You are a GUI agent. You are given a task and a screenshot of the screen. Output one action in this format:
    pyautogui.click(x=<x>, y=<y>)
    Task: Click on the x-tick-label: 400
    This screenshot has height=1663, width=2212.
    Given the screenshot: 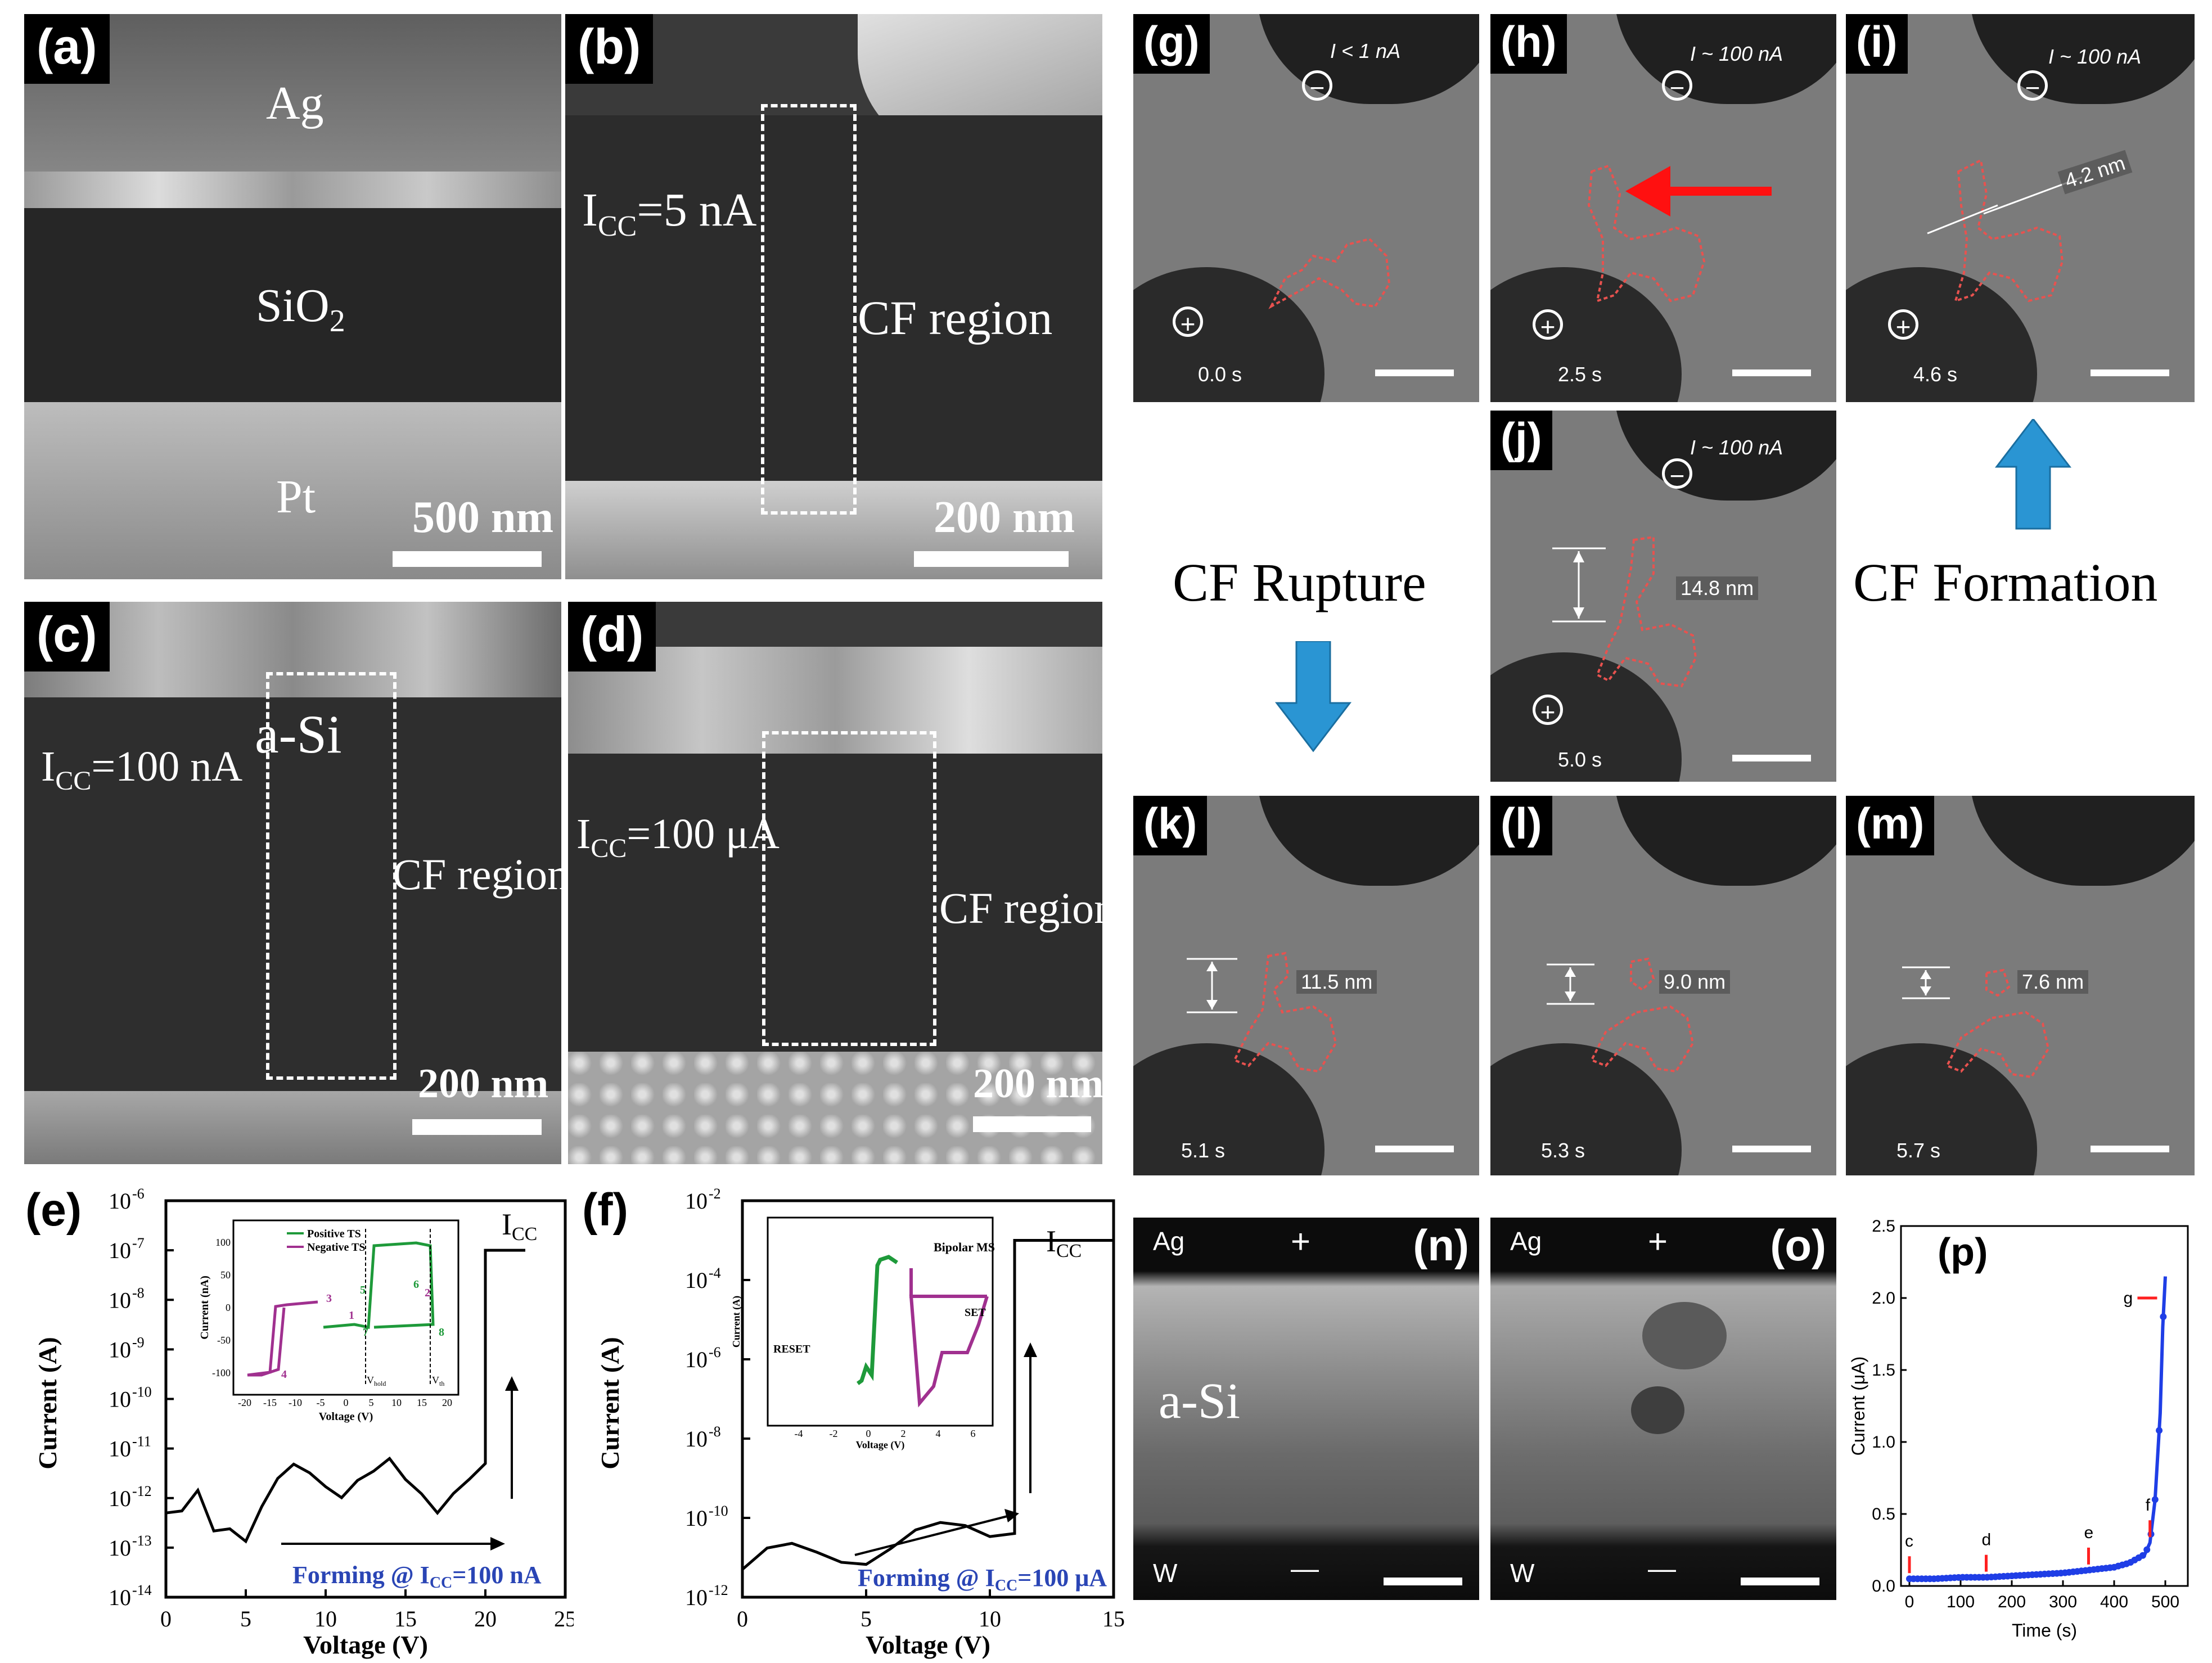 What is the action you would take?
    pyautogui.click(x=2114, y=1602)
    